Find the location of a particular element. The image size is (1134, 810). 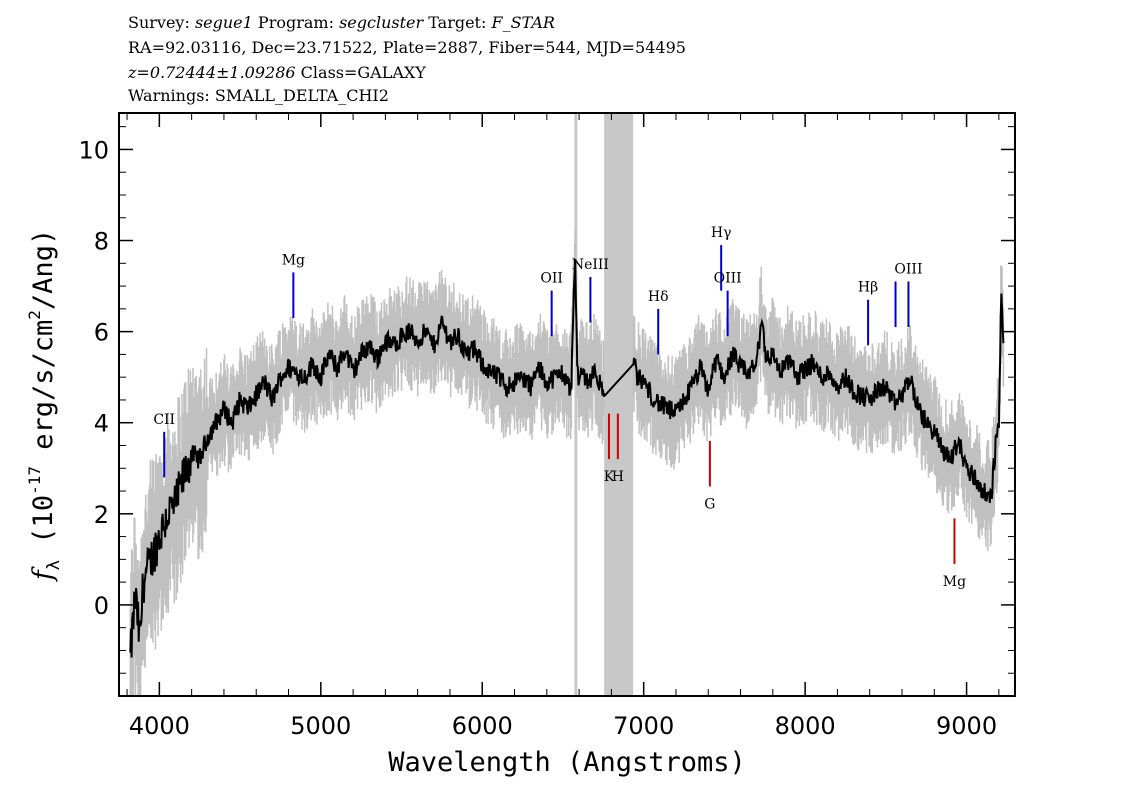

redshift-value: z=0.72444±1.09286 is located at coordinates (212, 72).